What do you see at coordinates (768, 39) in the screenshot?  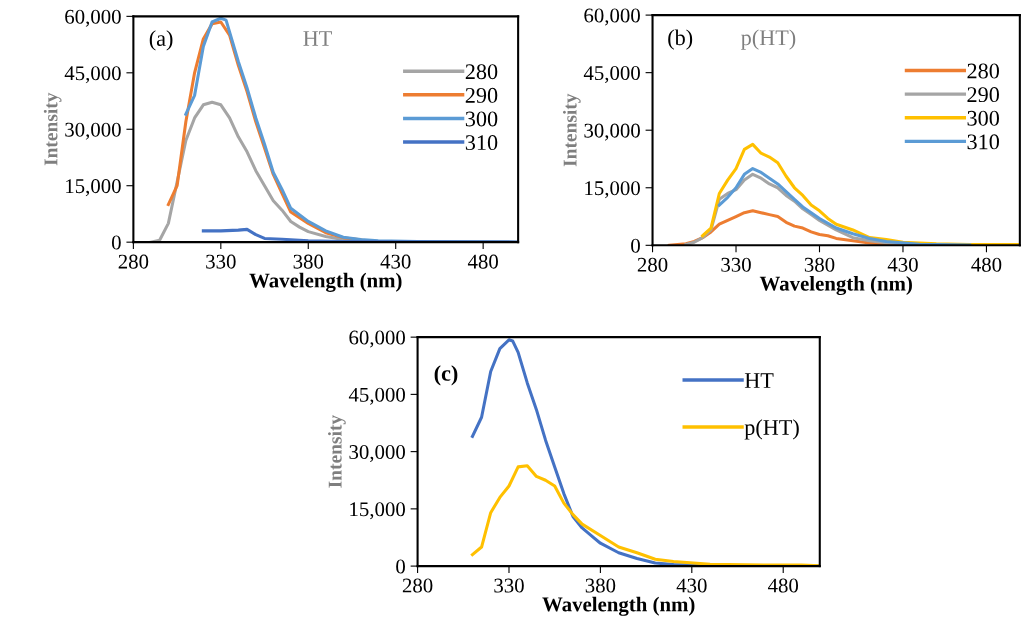 I see `annotation: p(HT)` at bounding box center [768, 39].